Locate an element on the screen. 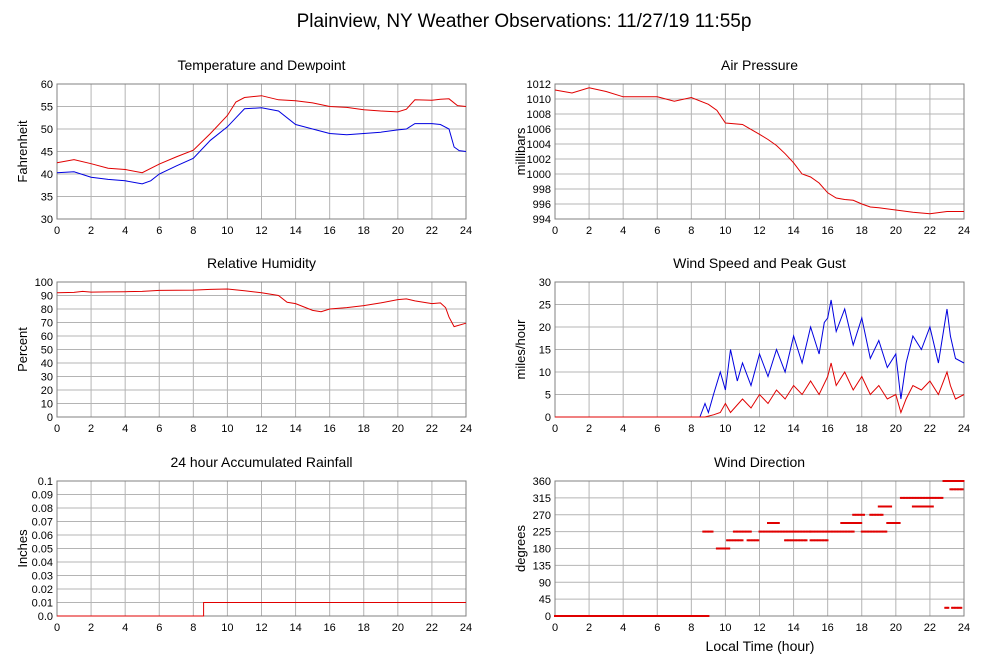  direction-x-tick-label: 16 is located at coordinates (828, 628).